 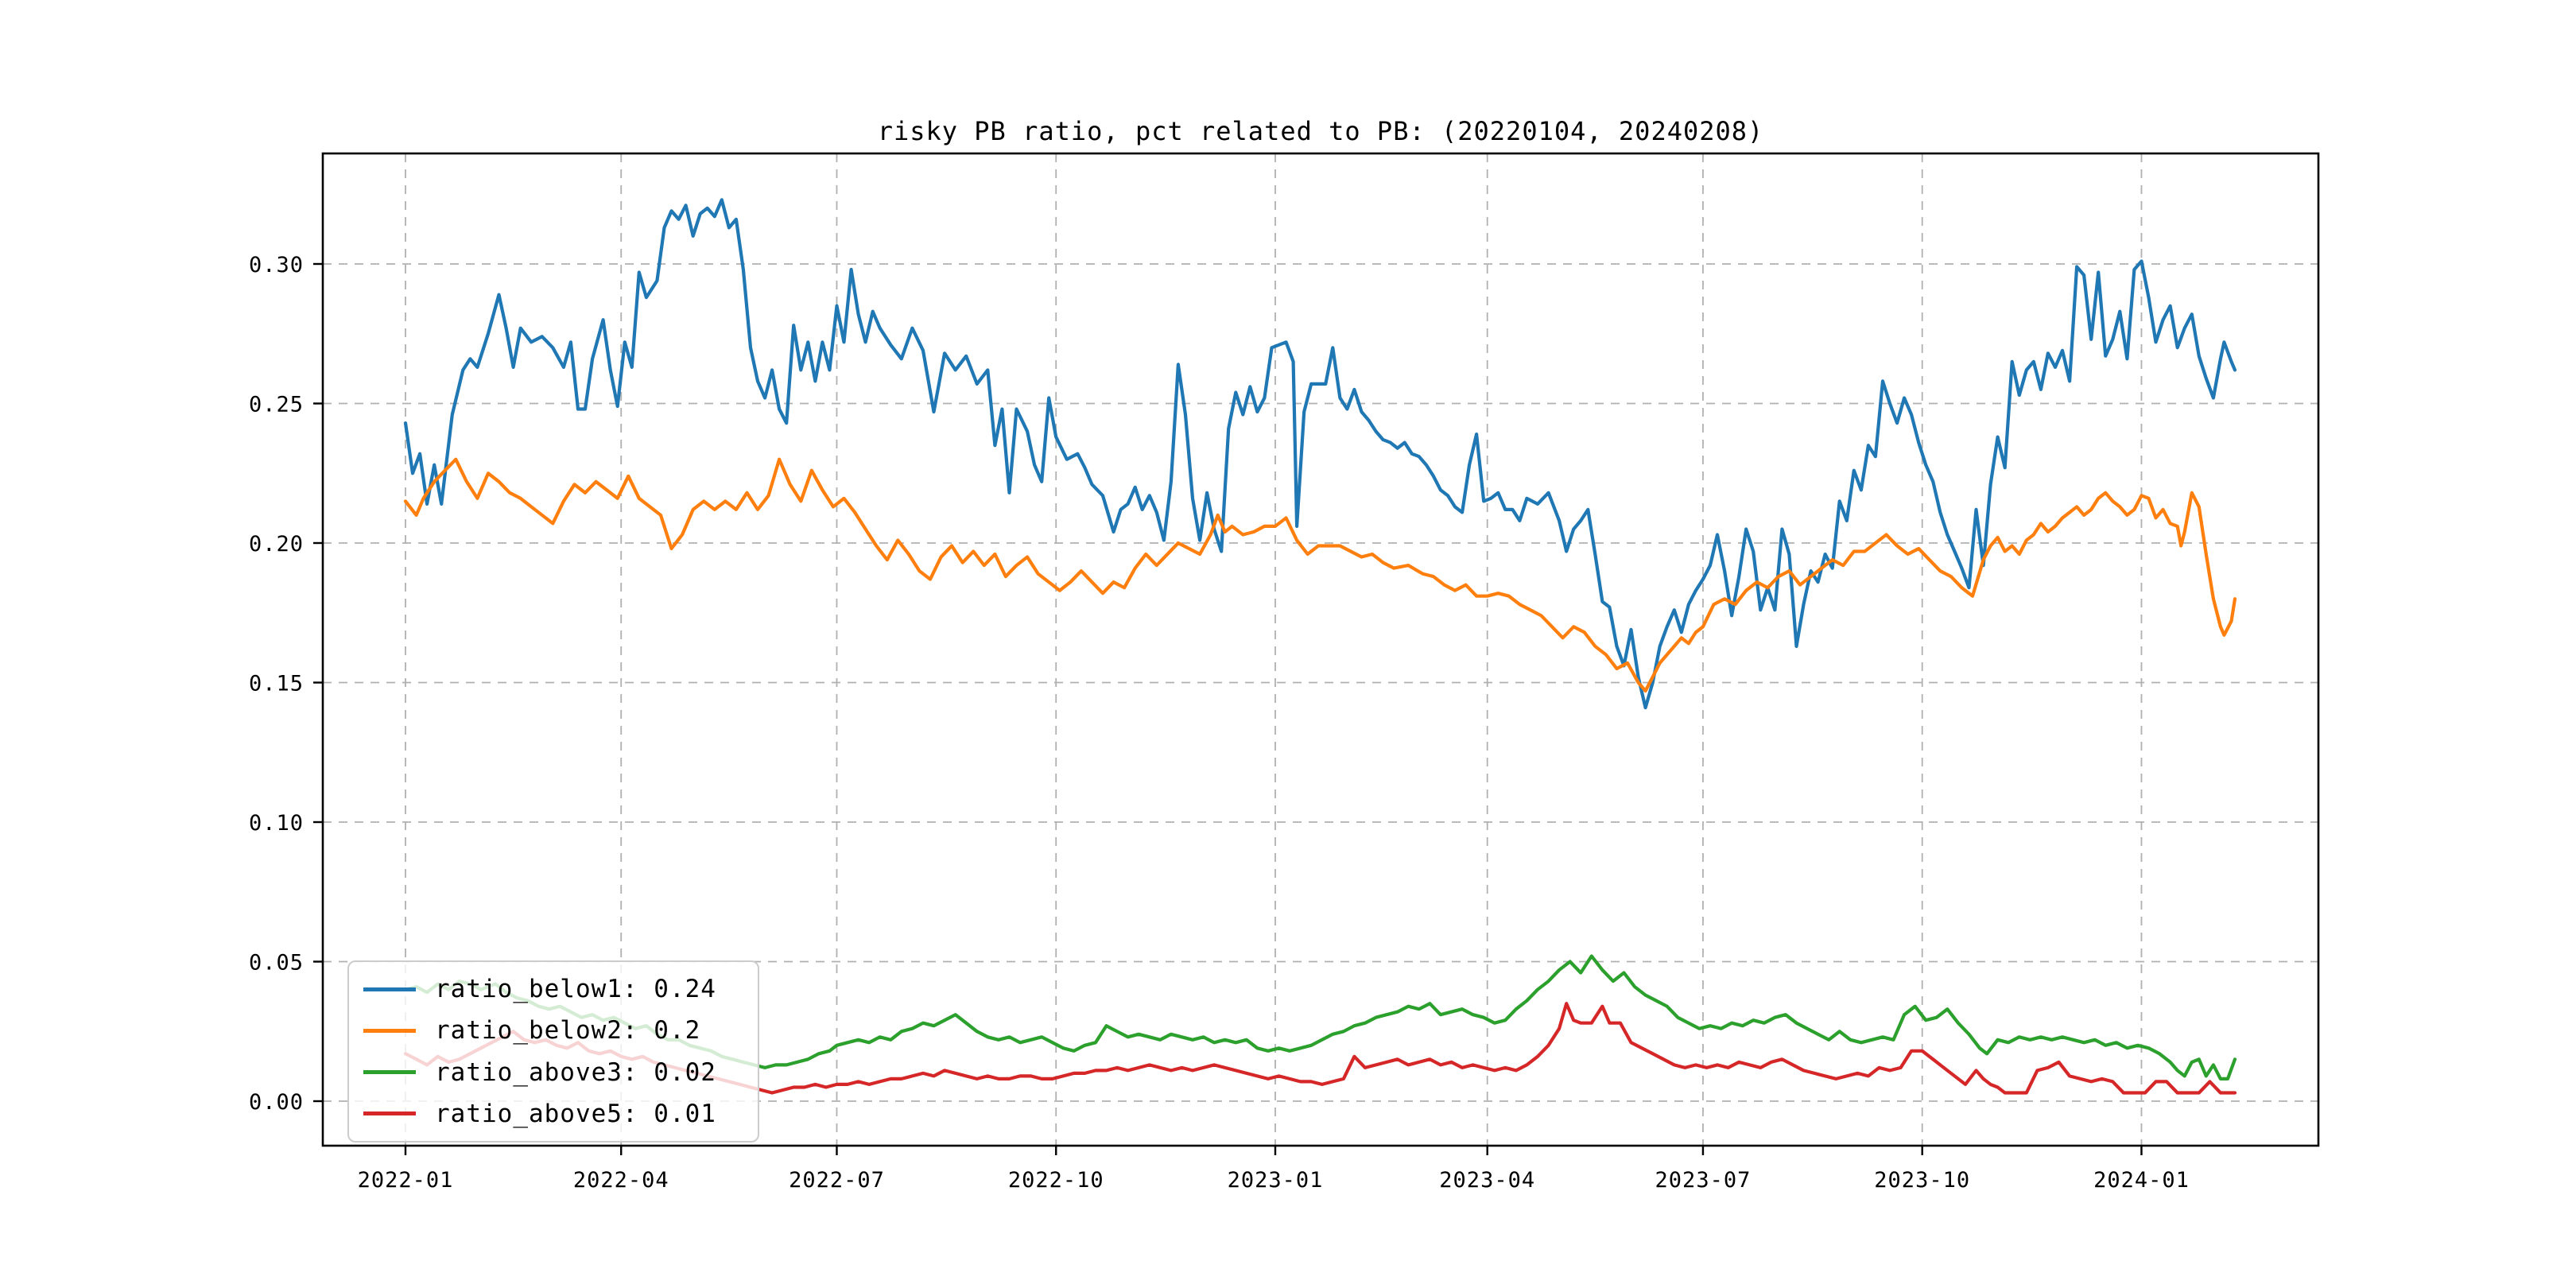 I want to click on legend-swatch-ratio_above5, so click(x=390, y=1114).